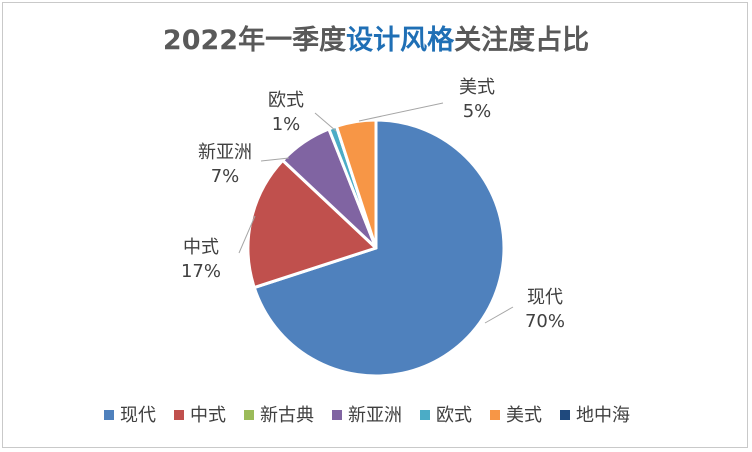 The height and width of the screenshot is (452, 752). Describe the element at coordinates (400, 40) in the screenshot. I see `chart-title-highlight: 设计风格` at that location.